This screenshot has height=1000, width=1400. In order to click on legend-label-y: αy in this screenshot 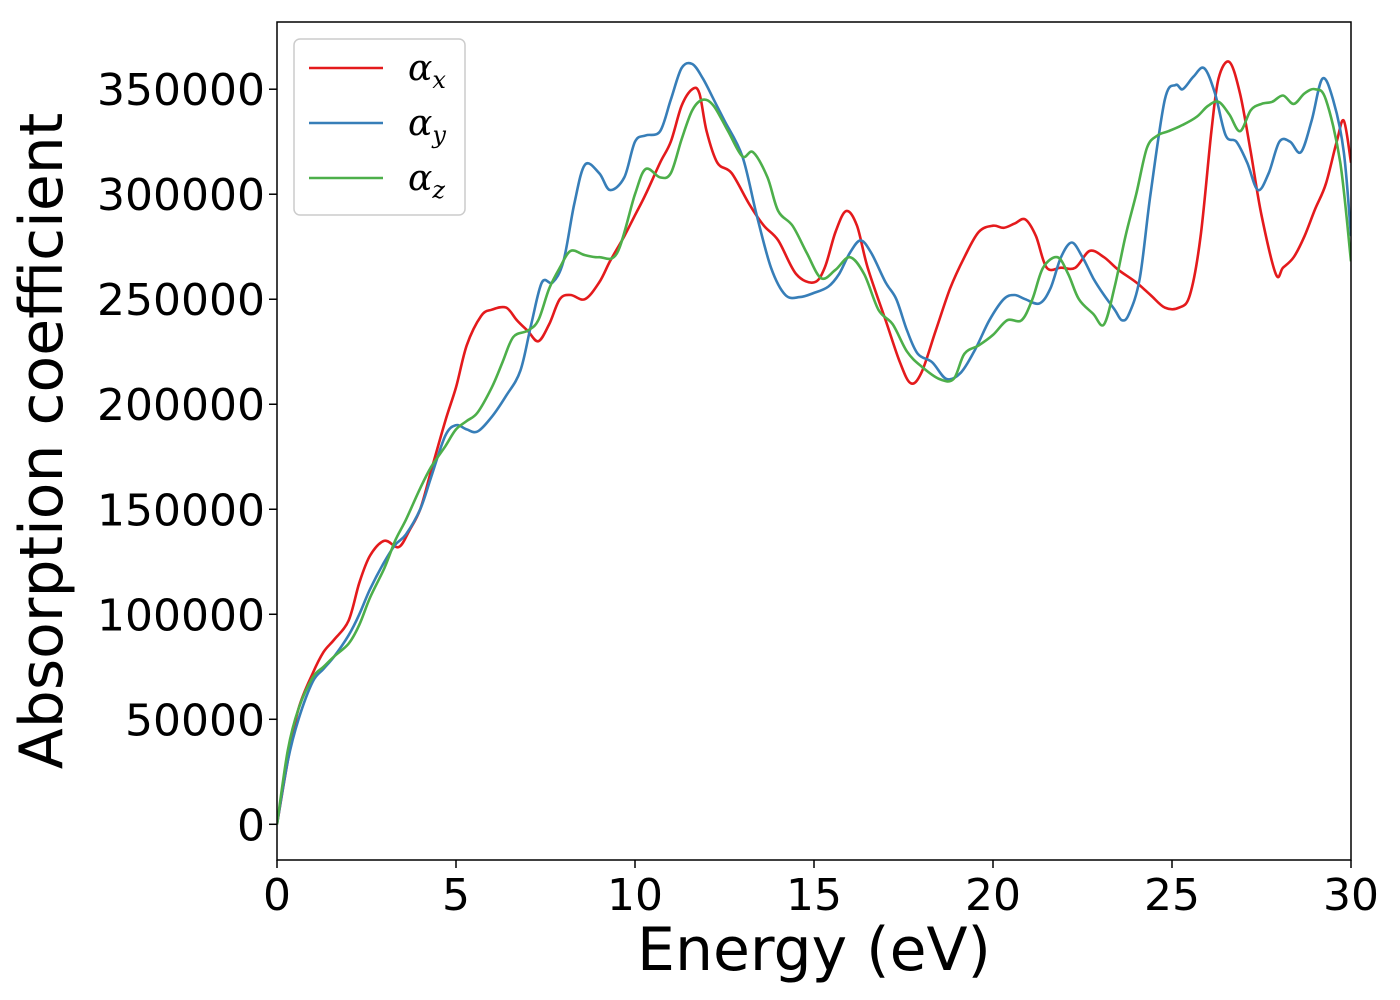, I will do `click(427, 126)`.